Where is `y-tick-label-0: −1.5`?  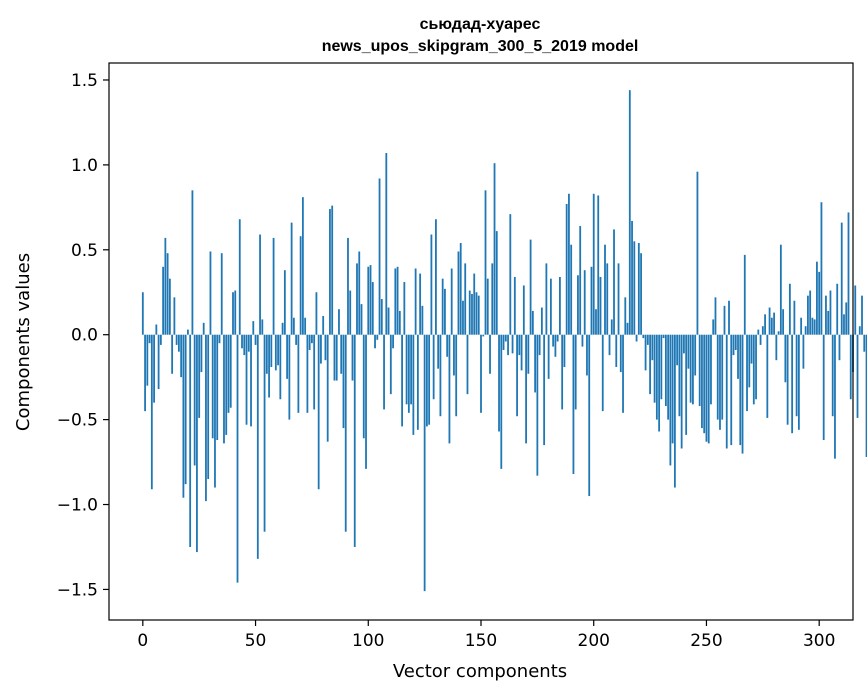 y-tick-label-0: −1.5 is located at coordinates (77, 590).